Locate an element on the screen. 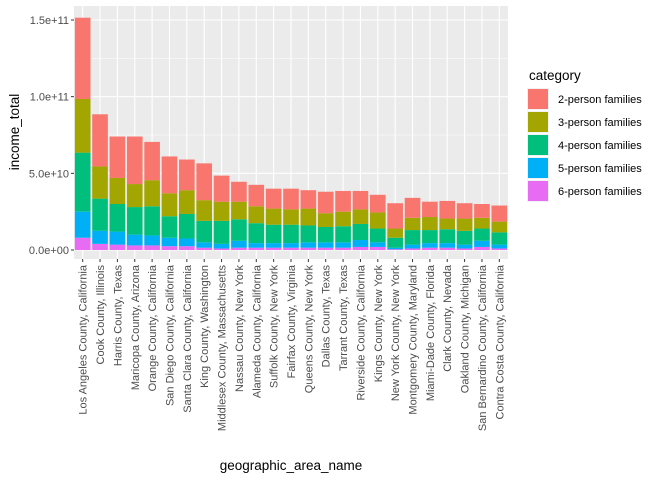  legend-label: 5-person families is located at coordinates (600, 169).